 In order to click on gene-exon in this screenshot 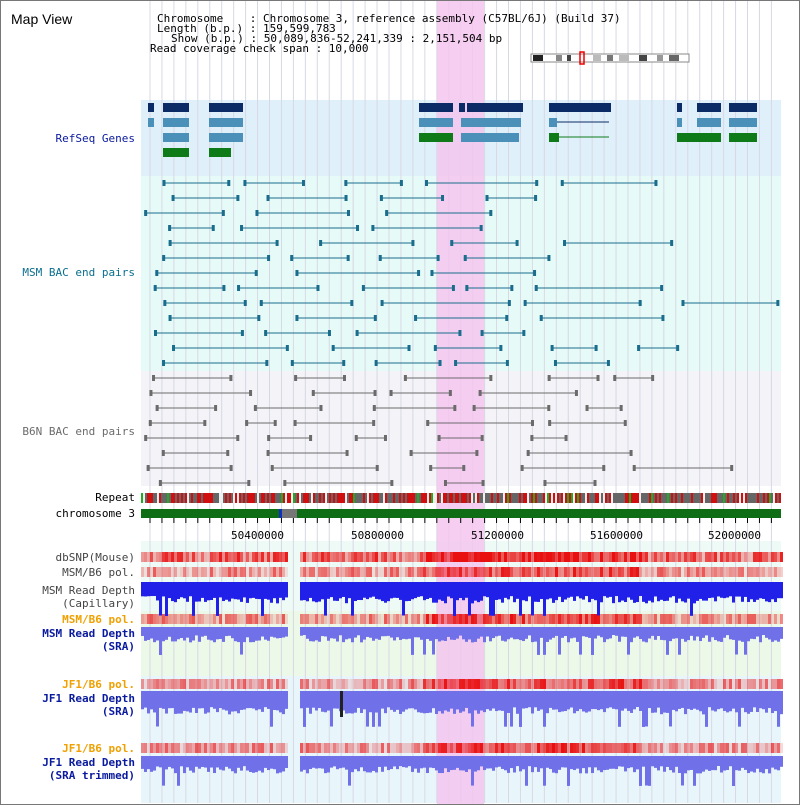, I will do `click(176, 122)`.